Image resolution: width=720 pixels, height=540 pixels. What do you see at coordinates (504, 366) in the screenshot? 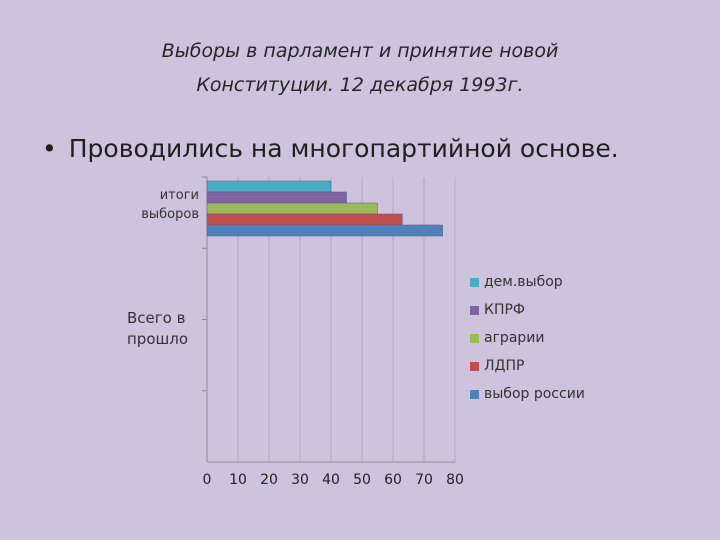
I see `legend-label: ЛДПР` at bounding box center [504, 366].